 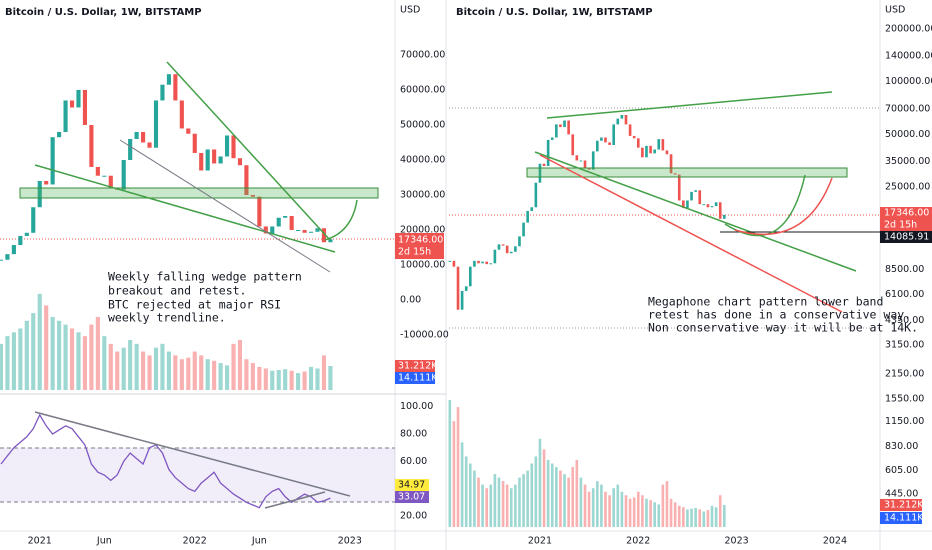 I want to click on y-tick-label: 100000.00, so click(x=908, y=81).